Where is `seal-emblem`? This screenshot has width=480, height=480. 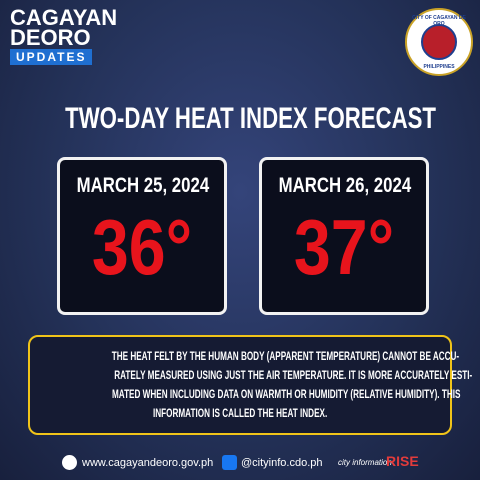
seal-emblem is located at coordinates (439, 42).